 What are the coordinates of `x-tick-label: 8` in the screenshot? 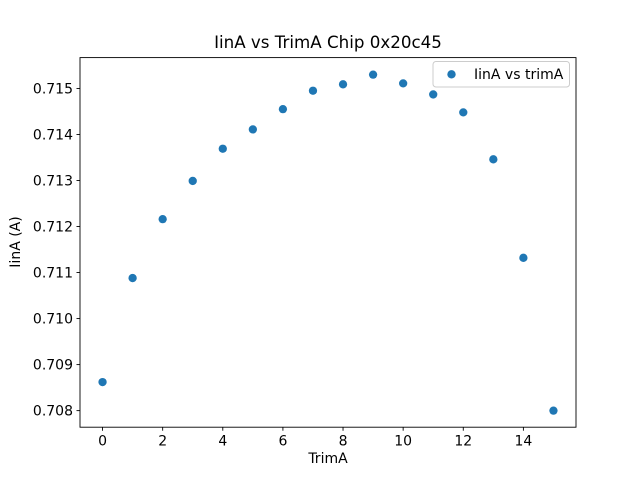 It's located at (343, 442).